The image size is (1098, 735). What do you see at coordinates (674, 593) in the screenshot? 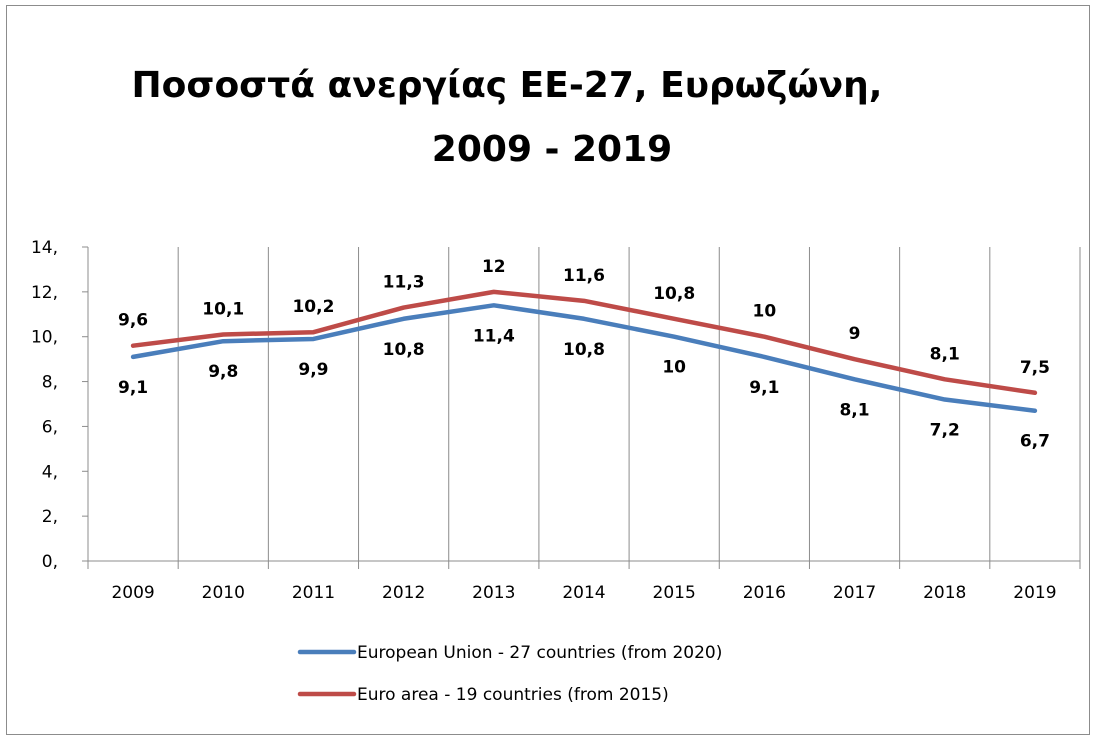
I see `x-tick-label: 2015` at bounding box center [674, 593].